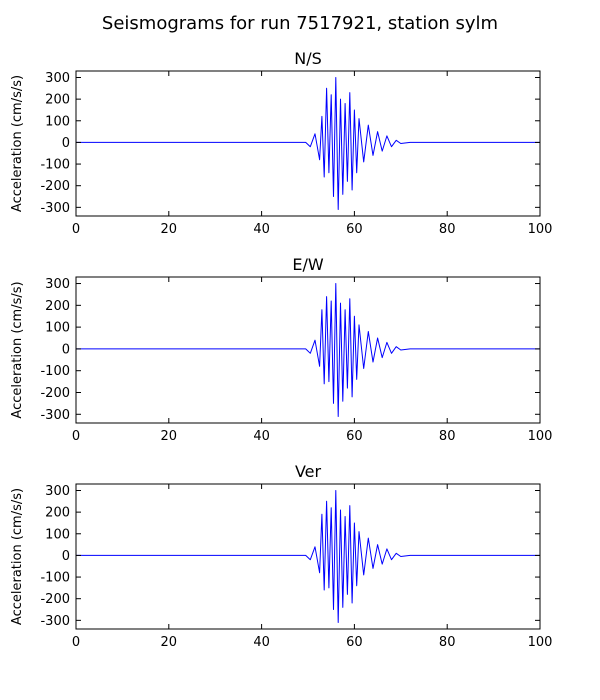 The height and width of the screenshot is (700, 600). I want to click on trace-ew, so click(308, 350).